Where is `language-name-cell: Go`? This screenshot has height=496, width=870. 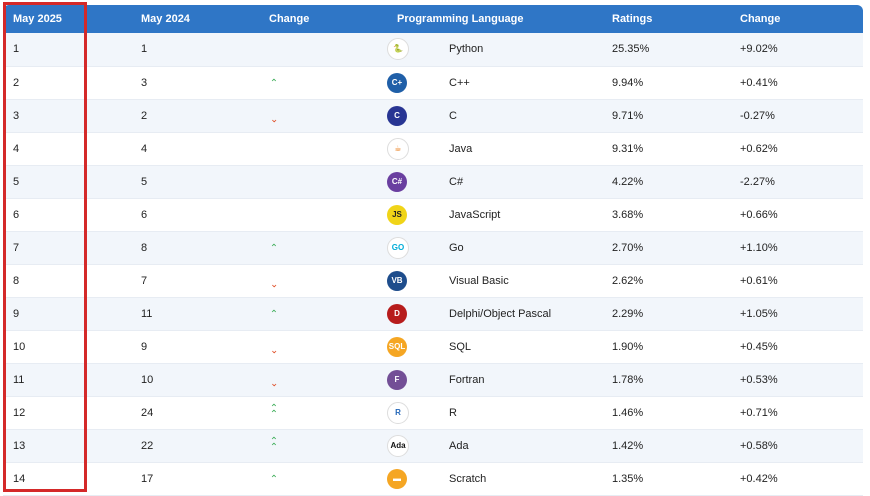 language-name-cell: Go is located at coordinates (520, 248).